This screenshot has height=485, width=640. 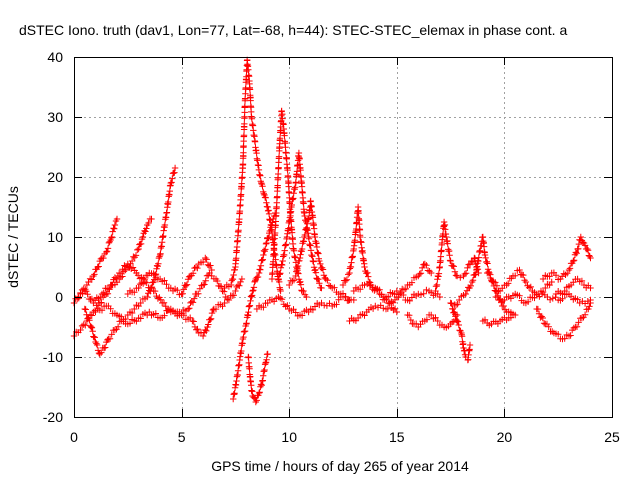 I want to click on x-tick-label: 0, so click(x=74, y=437).